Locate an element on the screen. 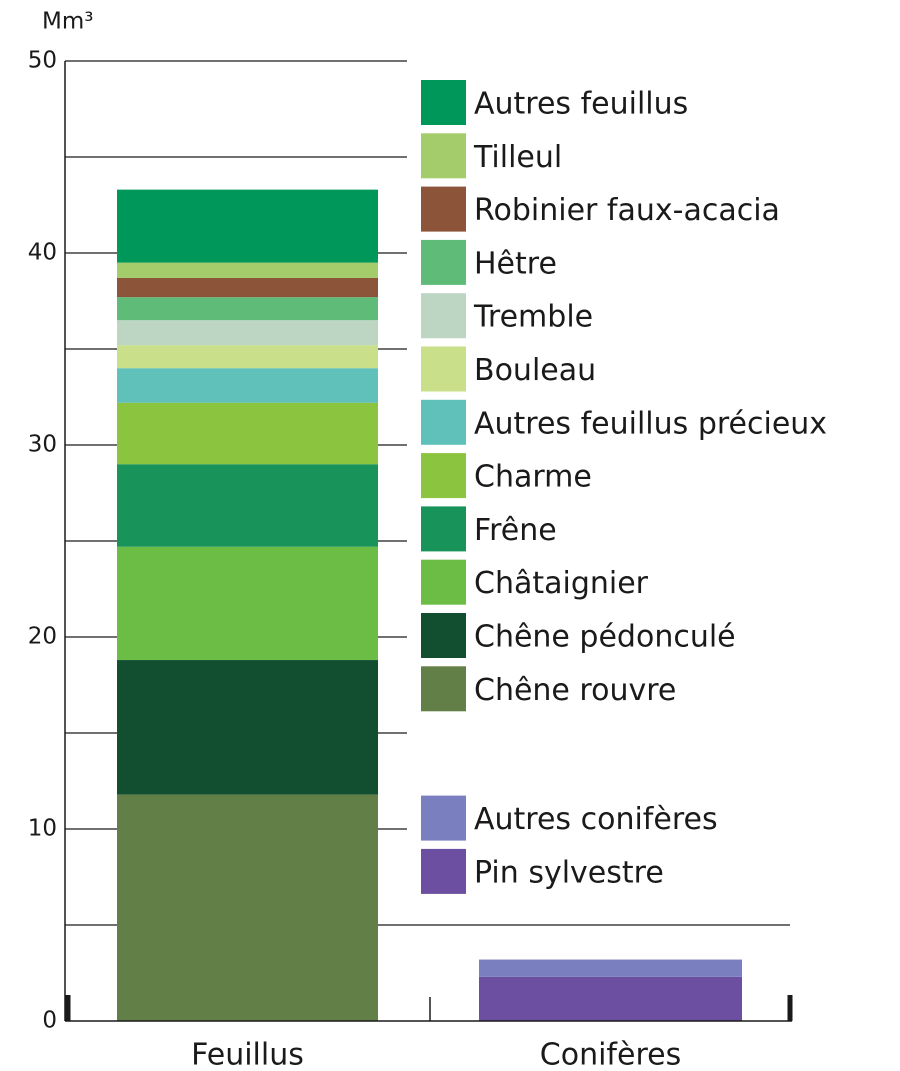 This screenshot has height=1071, width=900. legend-label: Autres conifères is located at coordinates (596, 819).